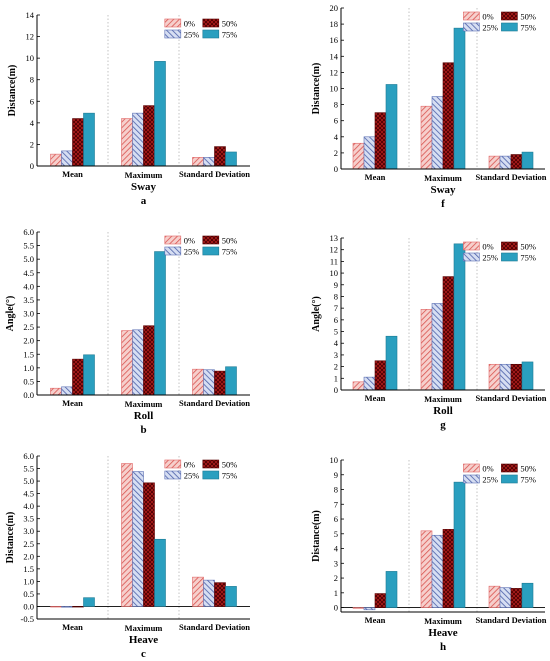  Describe the element at coordinates (334, 72) in the screenshot. I see `y-tick-label: 12` at that location.